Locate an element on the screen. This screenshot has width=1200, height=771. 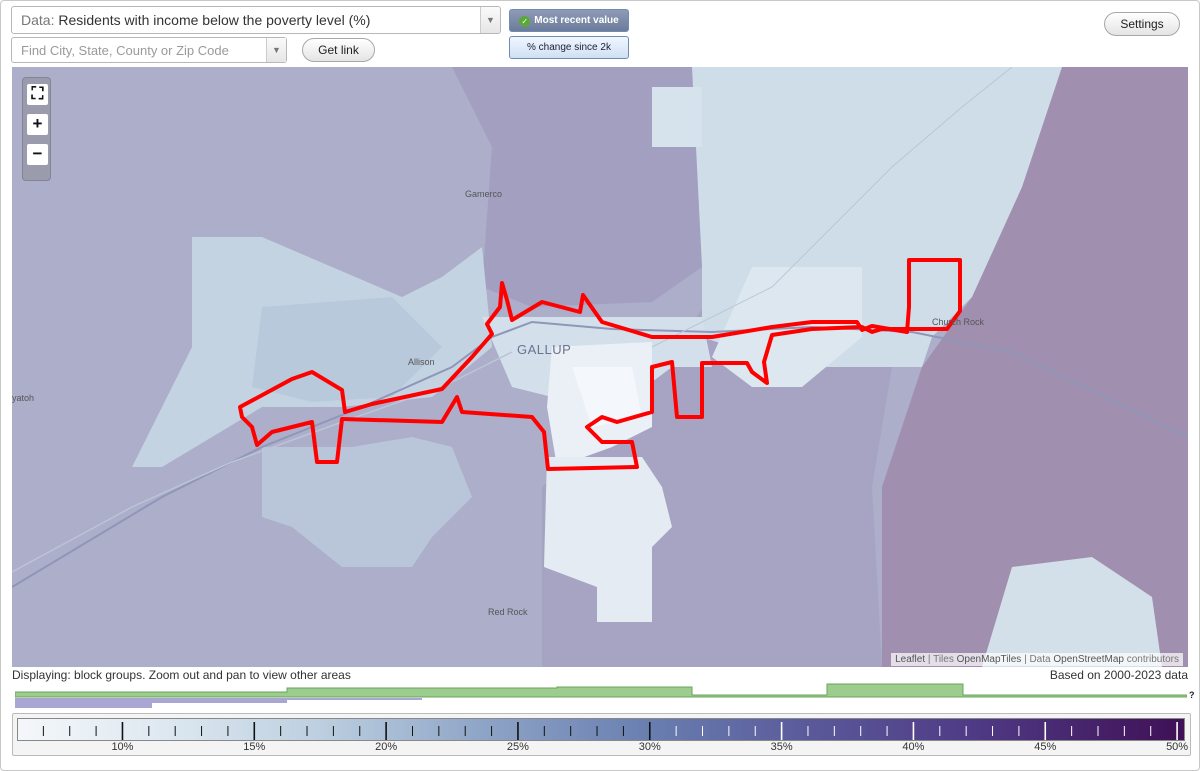
legend-gradient is located at coordinates (601, 729).